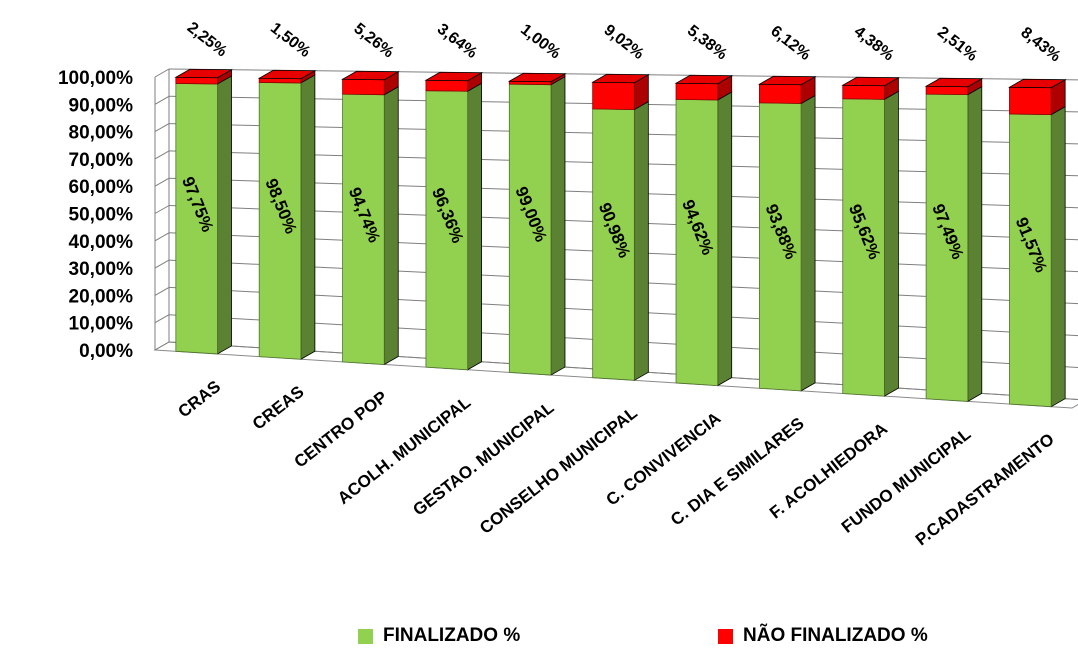  What do you see at coordinates (874, 43) in the screenshot?
I see `data-label-nao-finalizado: 4,38%` at bounding box center [874, 43].